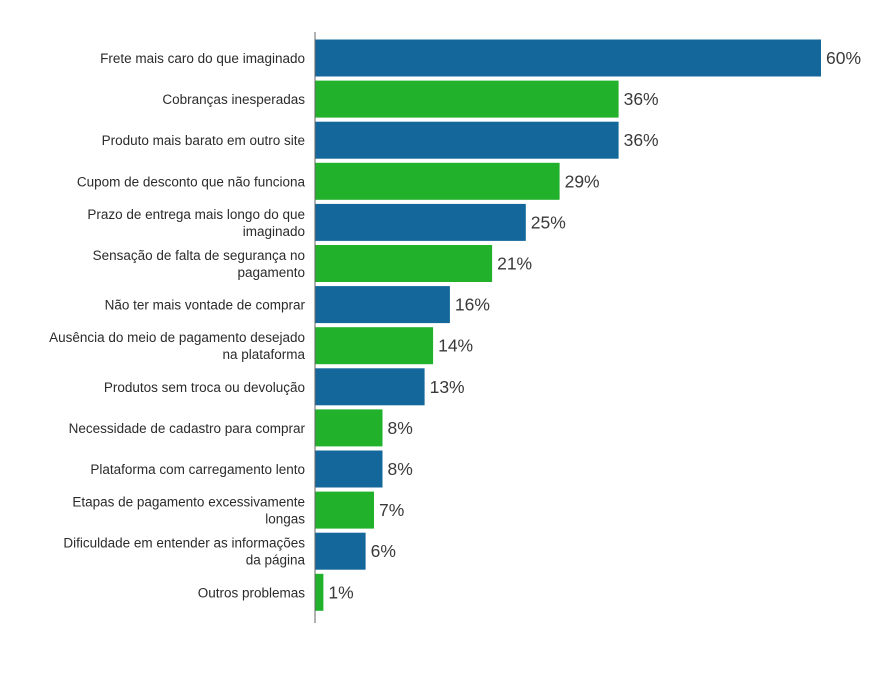  I want to click on value-label-6: 16%, so click(472, 305).